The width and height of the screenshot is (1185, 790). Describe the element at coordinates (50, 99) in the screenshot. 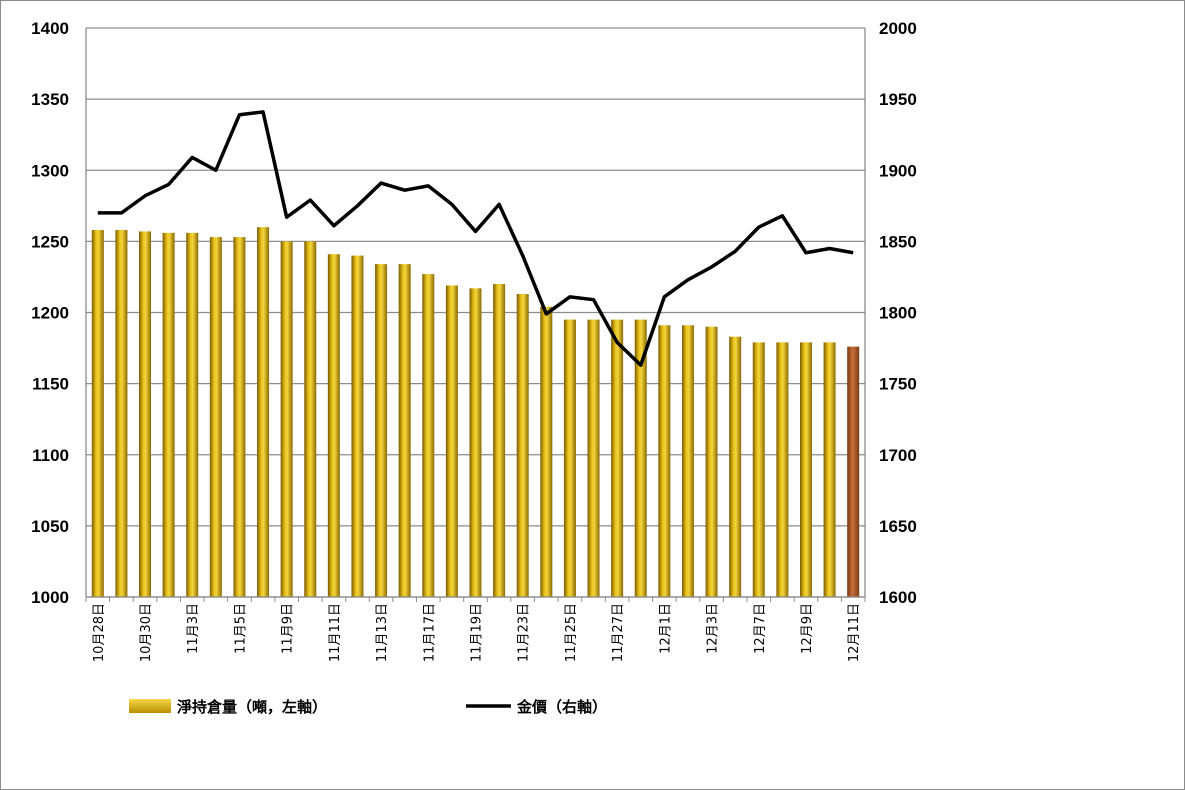

I see `left-axis-tick-label: 1350` at that location.